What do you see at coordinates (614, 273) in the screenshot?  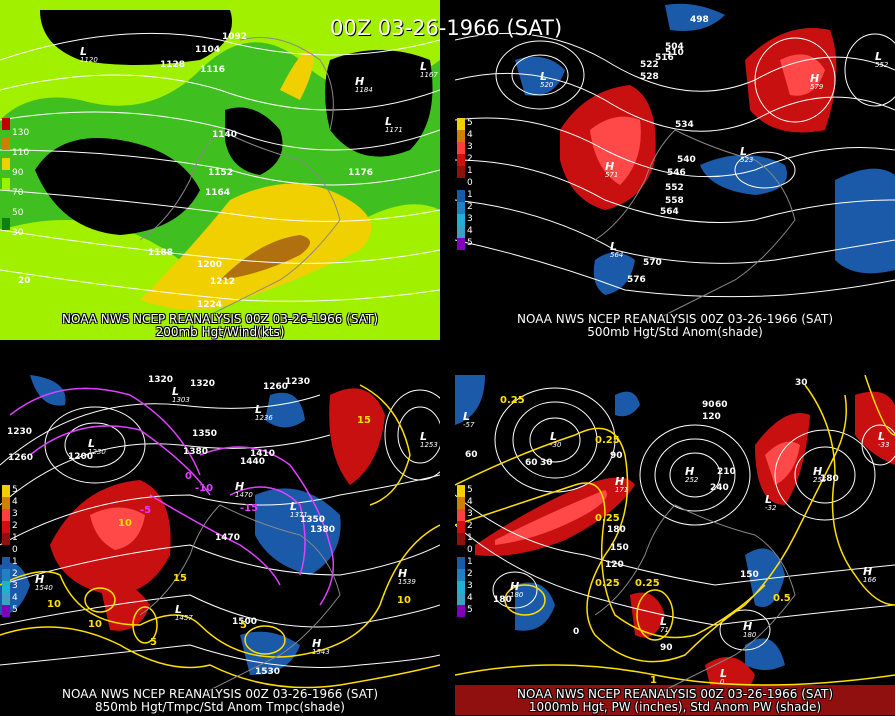 I see `cold-anomaly-gulf` at bounding box center [614, 273].